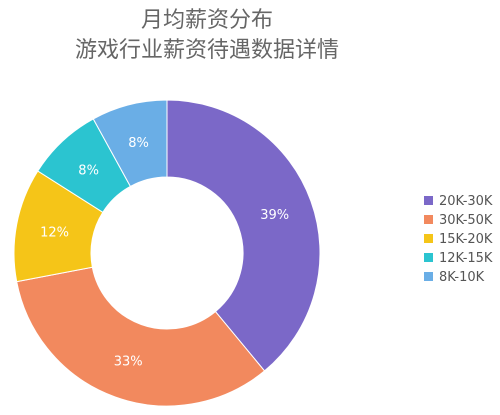  I want to click on legend: 20K-30K 30K-50K 15K-20K 12K-15K 8K-10K, so click(458, 239).